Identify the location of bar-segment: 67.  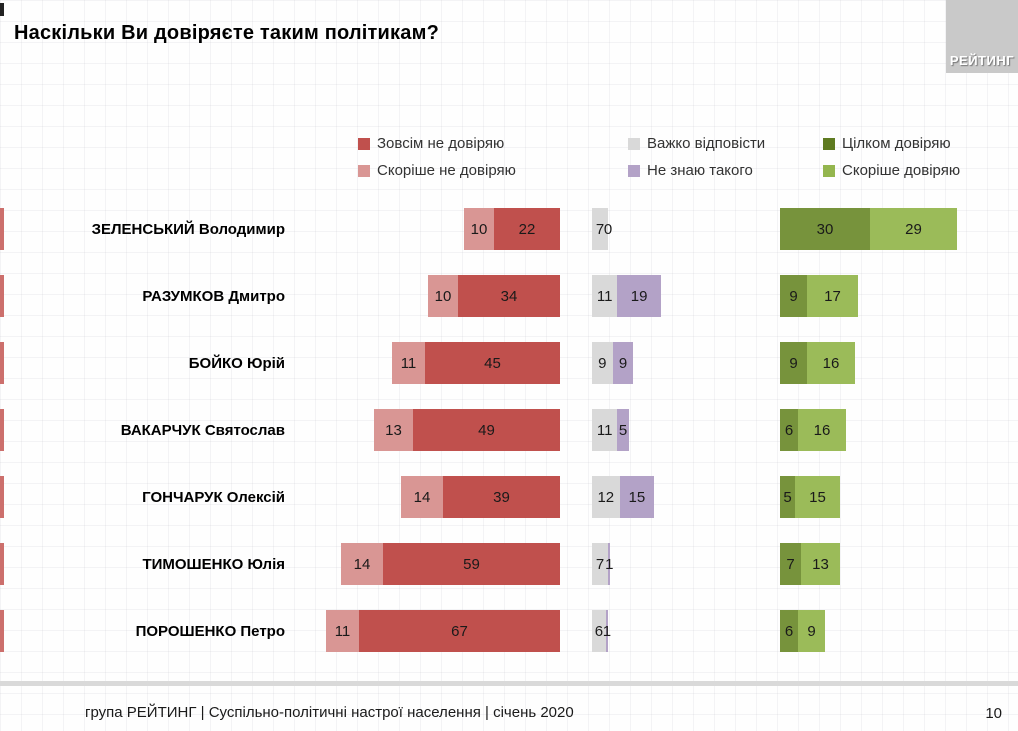
(459, 631).